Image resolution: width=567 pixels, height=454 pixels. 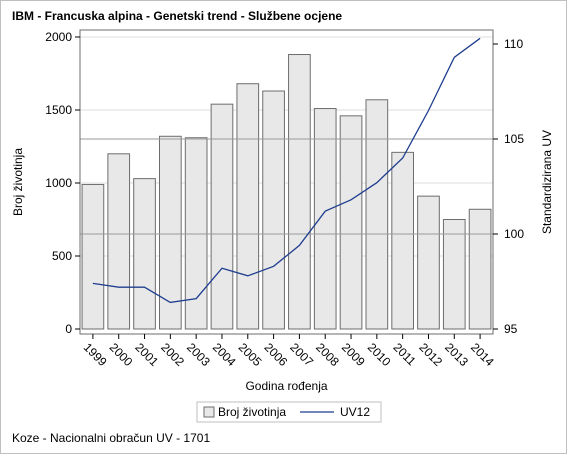 I want to click on legend: Broj životinja UV12, so click(x=289, y=412).